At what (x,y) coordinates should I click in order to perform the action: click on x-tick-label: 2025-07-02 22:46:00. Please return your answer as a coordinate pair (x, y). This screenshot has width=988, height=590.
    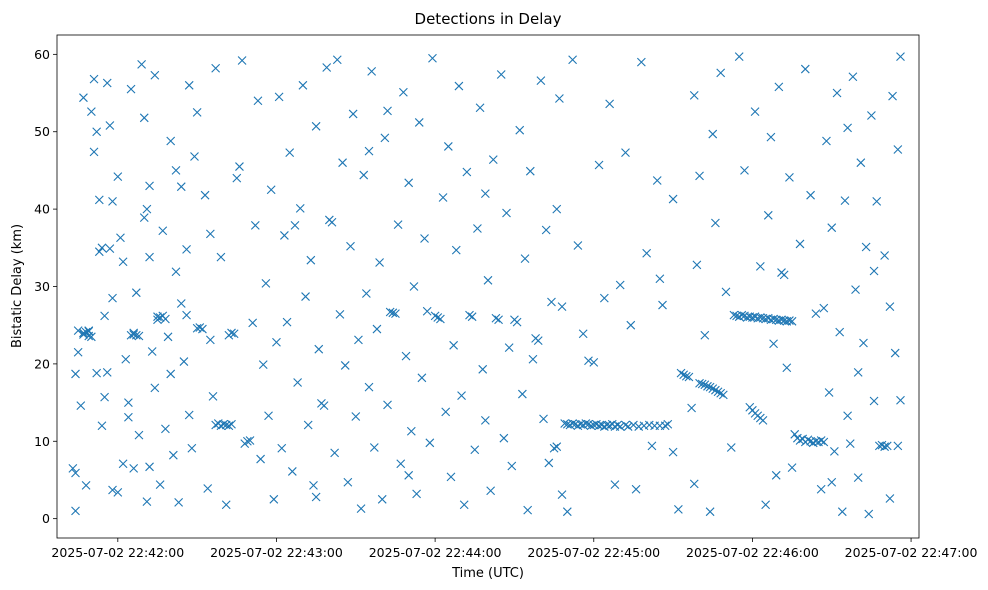
    Looking at the image, I should click on (752, 552).